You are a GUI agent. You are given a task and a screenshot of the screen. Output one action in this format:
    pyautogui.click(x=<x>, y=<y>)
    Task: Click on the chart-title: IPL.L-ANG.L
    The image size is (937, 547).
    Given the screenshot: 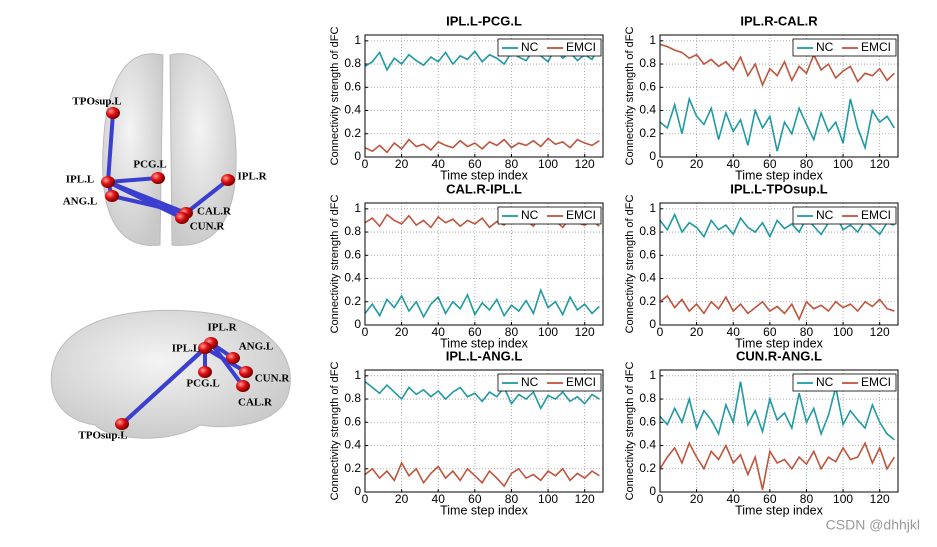 What is the action you would take?
    pyautogui.click(x=484, y=355)
    